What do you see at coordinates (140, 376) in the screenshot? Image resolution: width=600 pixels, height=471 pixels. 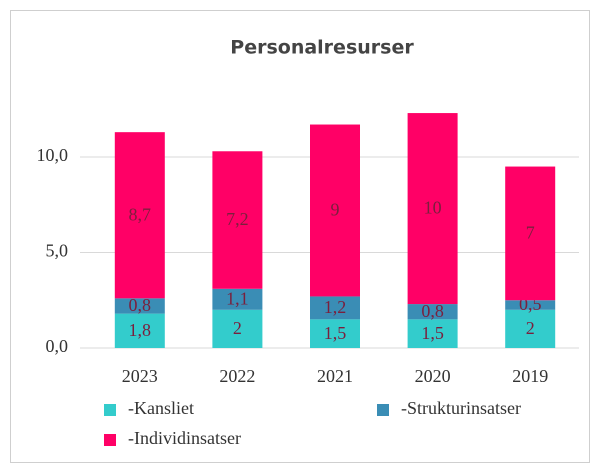 I see `x-tick-label: 2023` at bounding box center [140, 376].